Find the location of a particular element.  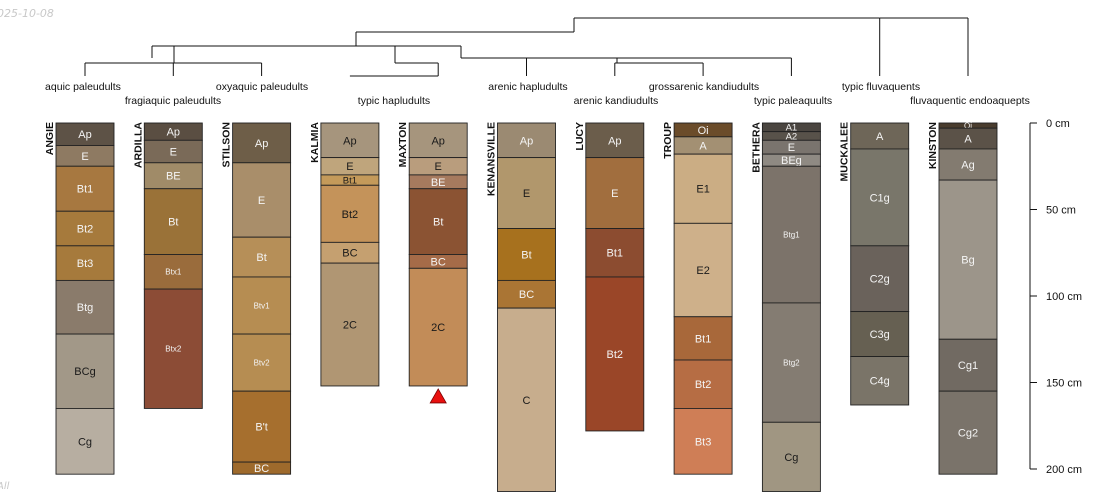

horizon-label: BE is located at coordinates (173, 177).